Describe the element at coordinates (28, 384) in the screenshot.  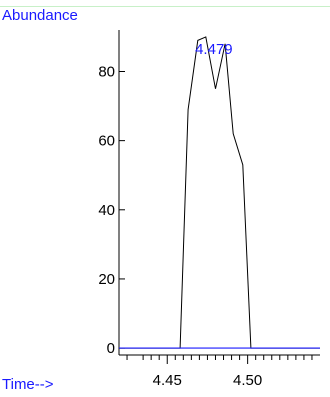
I see `x-axis-title: Time-->` at that location.